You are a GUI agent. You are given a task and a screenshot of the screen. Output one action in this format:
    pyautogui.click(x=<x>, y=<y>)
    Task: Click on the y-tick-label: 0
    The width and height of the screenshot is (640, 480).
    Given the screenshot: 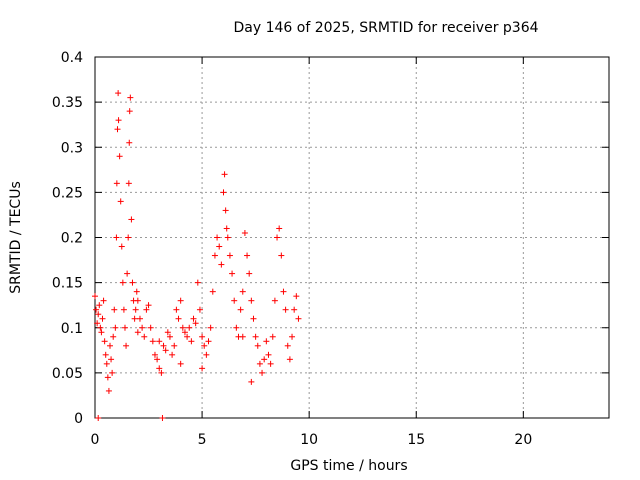 What is the action you would take?
    pyautogui.click(x=78, y=419)
    